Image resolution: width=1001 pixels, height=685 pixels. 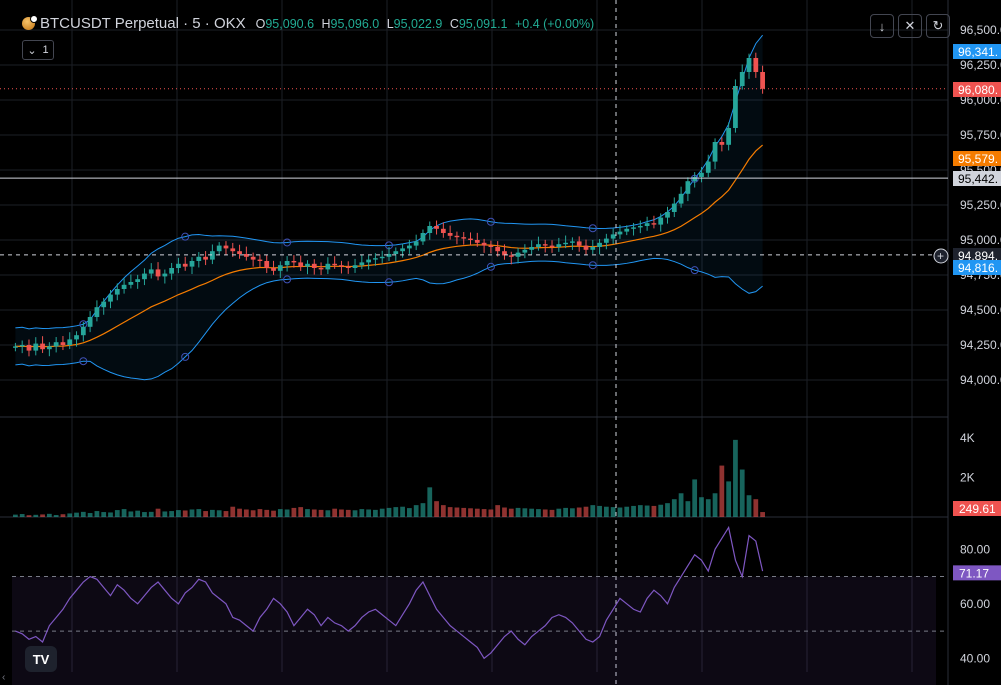 What do you see at coordinates (975, 658) in the screenshot?
I see `rsi-tick-label: 40.00` at bounding box center [975, 658].